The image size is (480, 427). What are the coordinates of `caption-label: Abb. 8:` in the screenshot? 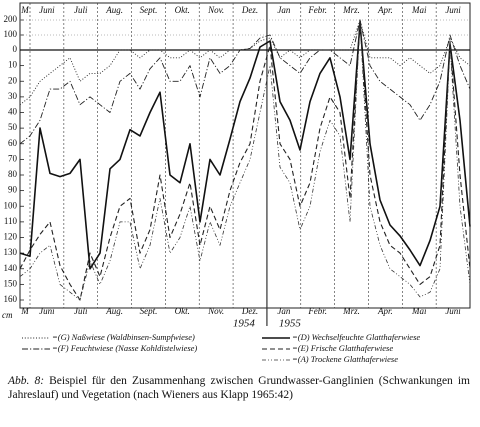 It's located at (26, 381).